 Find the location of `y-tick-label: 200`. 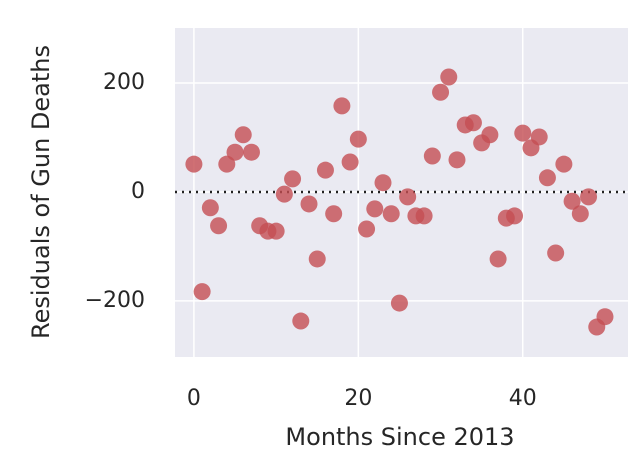

y-tick-label: 200 is located at coordinates (124, 82).